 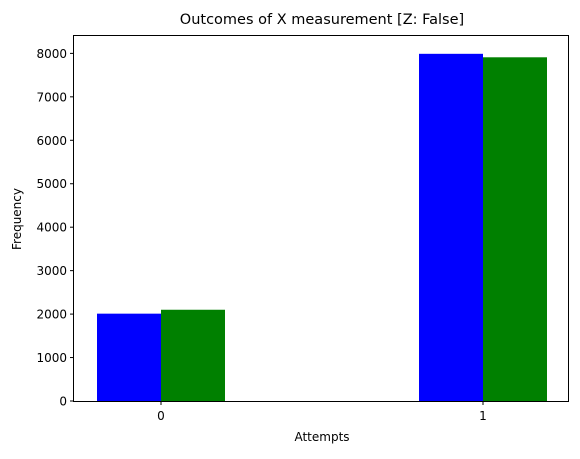 What do you see at coordinates (51, 271) in the screenshot?
I see `y-tick-label: 3000` at bounding box center [51, 271].